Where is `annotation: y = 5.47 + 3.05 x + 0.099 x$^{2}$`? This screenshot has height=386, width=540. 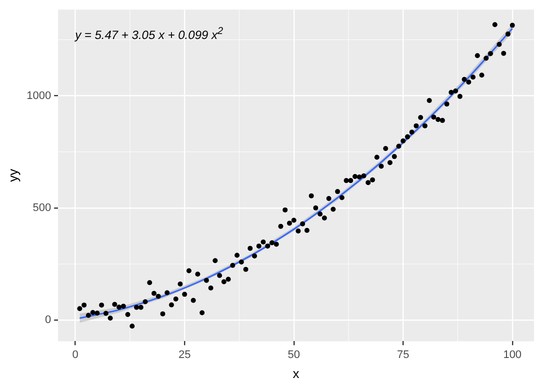 annotation: y = 5.47 + 3.05 x + 0.099 x$^{2}$ is located at coordinates (149, 34).